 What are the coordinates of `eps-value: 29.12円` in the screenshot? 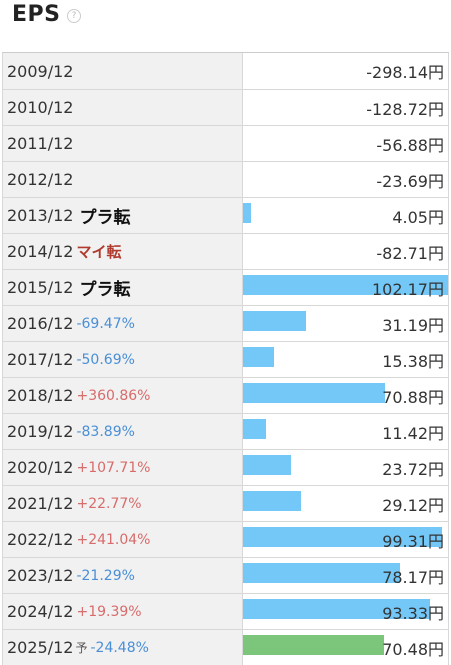 It's located at (413, 505).